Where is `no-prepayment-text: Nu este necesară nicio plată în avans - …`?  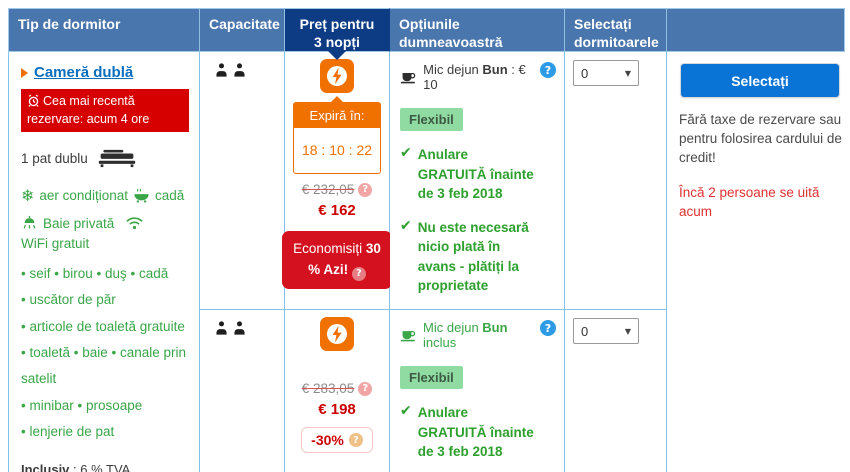 no-prepayment-text: Nu este necesară nicio plată în avans - … is located at coordinates (473, 256).